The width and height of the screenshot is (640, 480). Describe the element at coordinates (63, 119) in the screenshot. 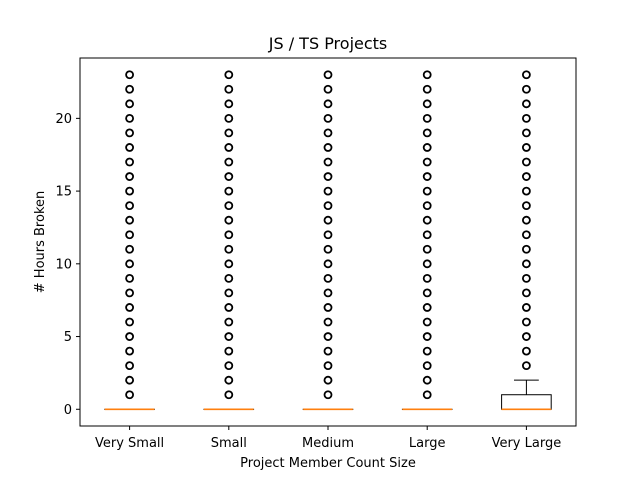

I see `y-tick-label: 20` at that location.